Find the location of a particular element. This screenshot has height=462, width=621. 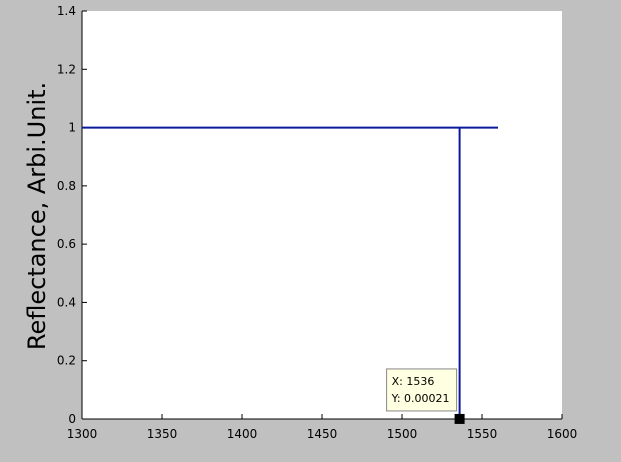

y-axis-label: Reflectance, Arbi.Unit. is located at coordinates (37, 216).